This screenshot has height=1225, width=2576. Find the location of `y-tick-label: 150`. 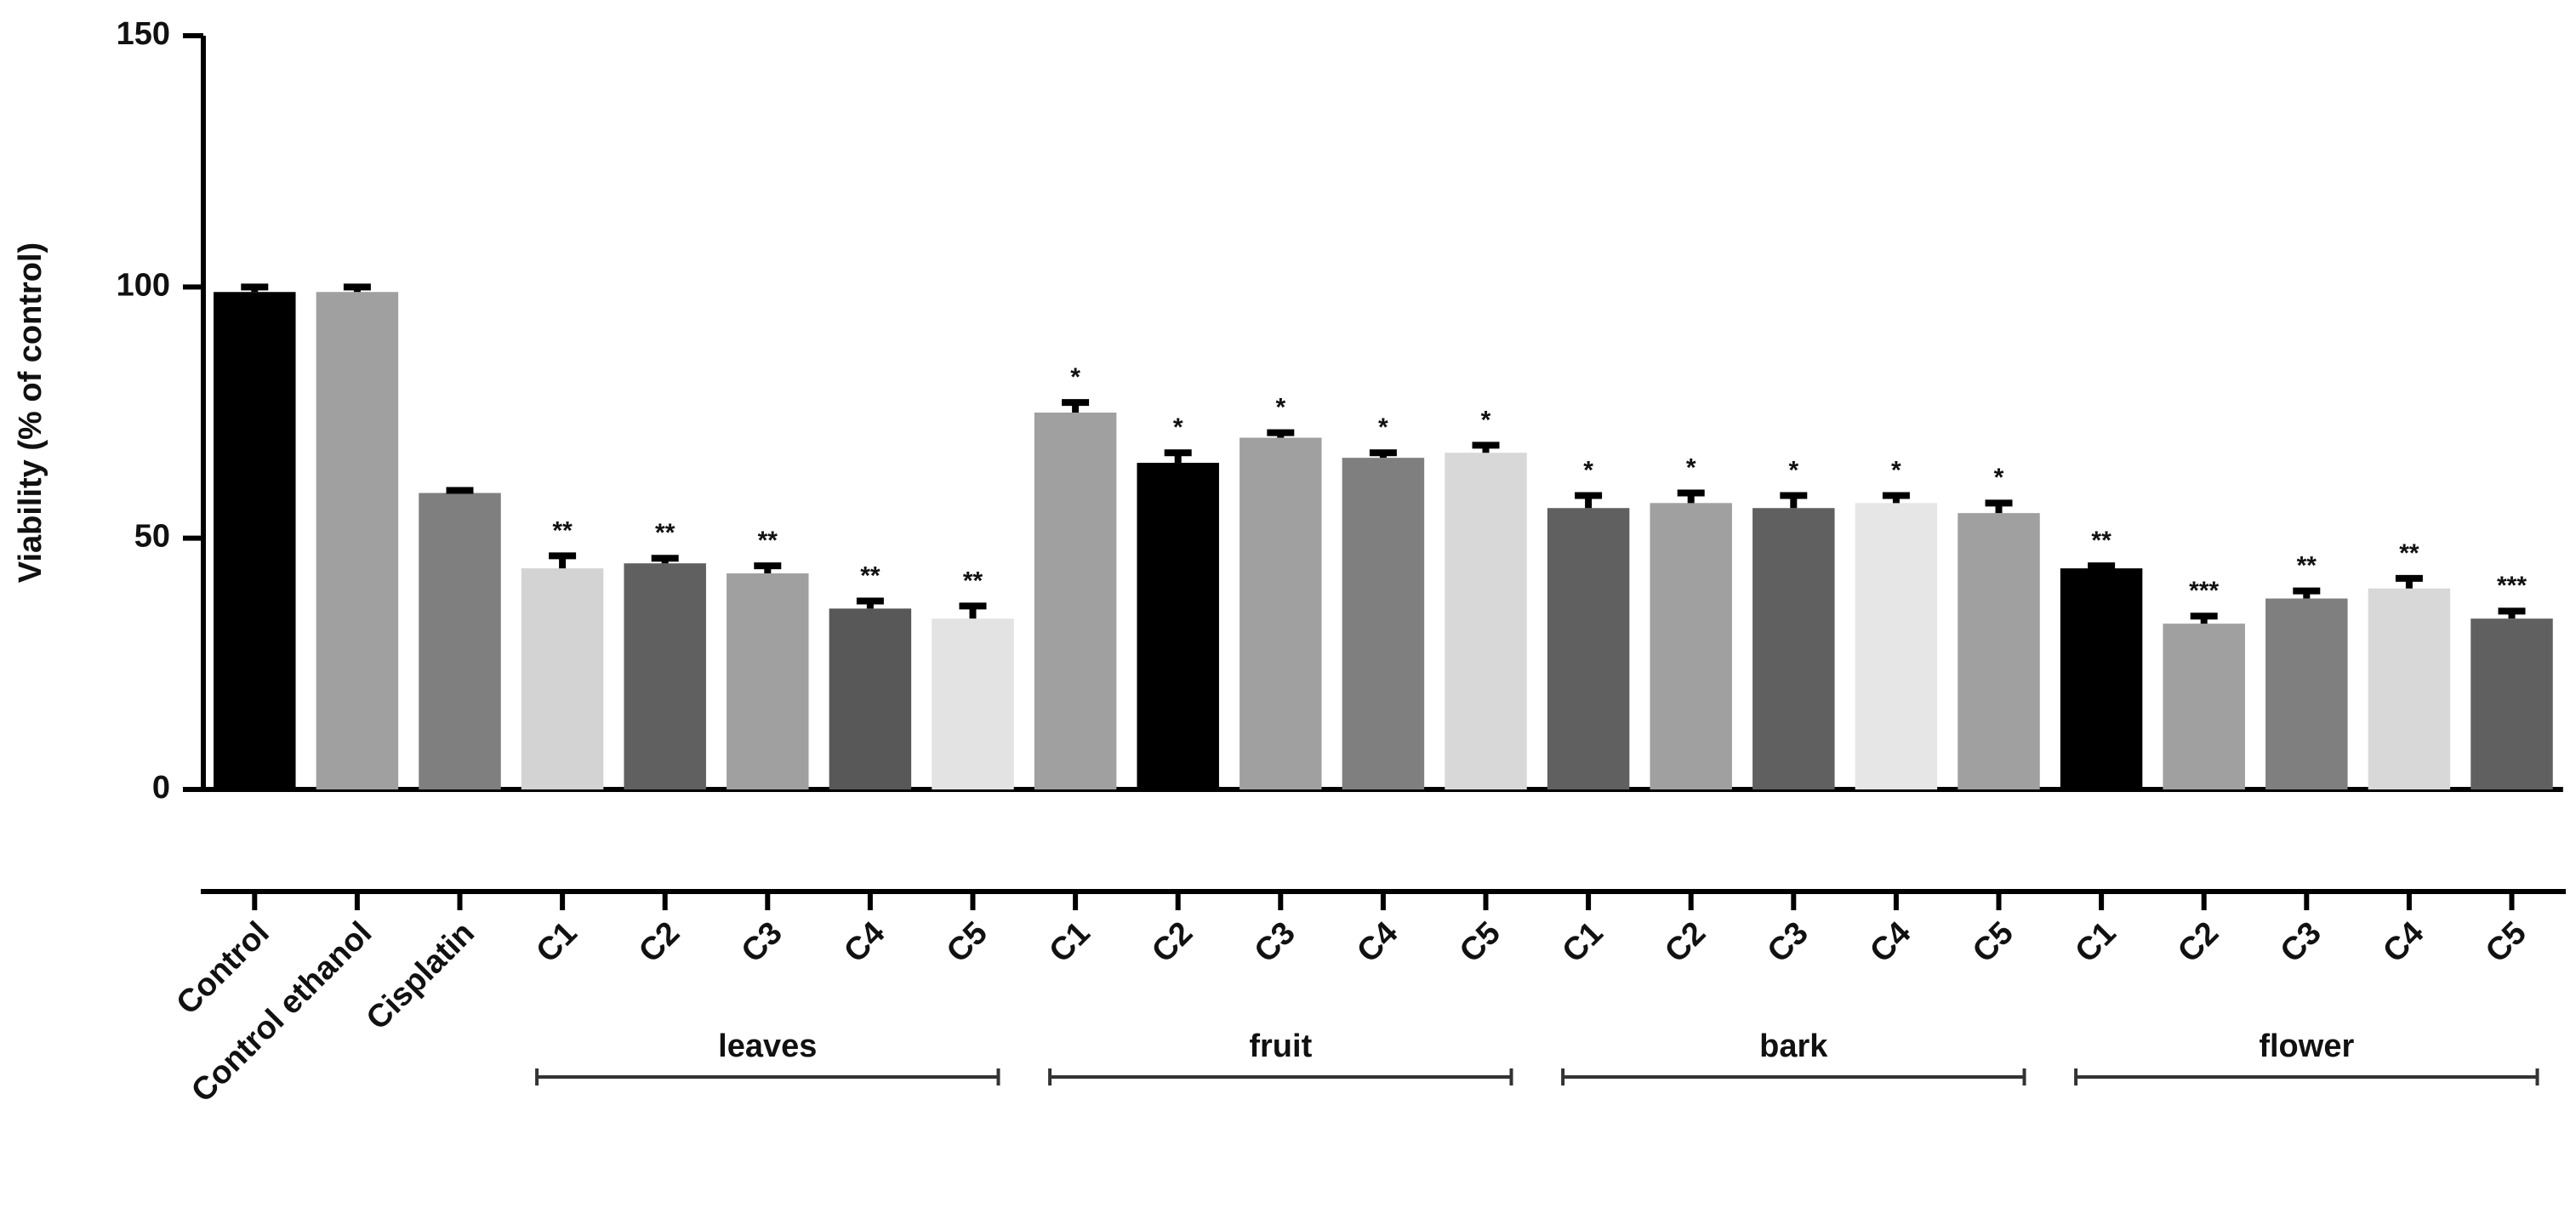

y-tick-label: 150 is located at coordinates (143, 34).